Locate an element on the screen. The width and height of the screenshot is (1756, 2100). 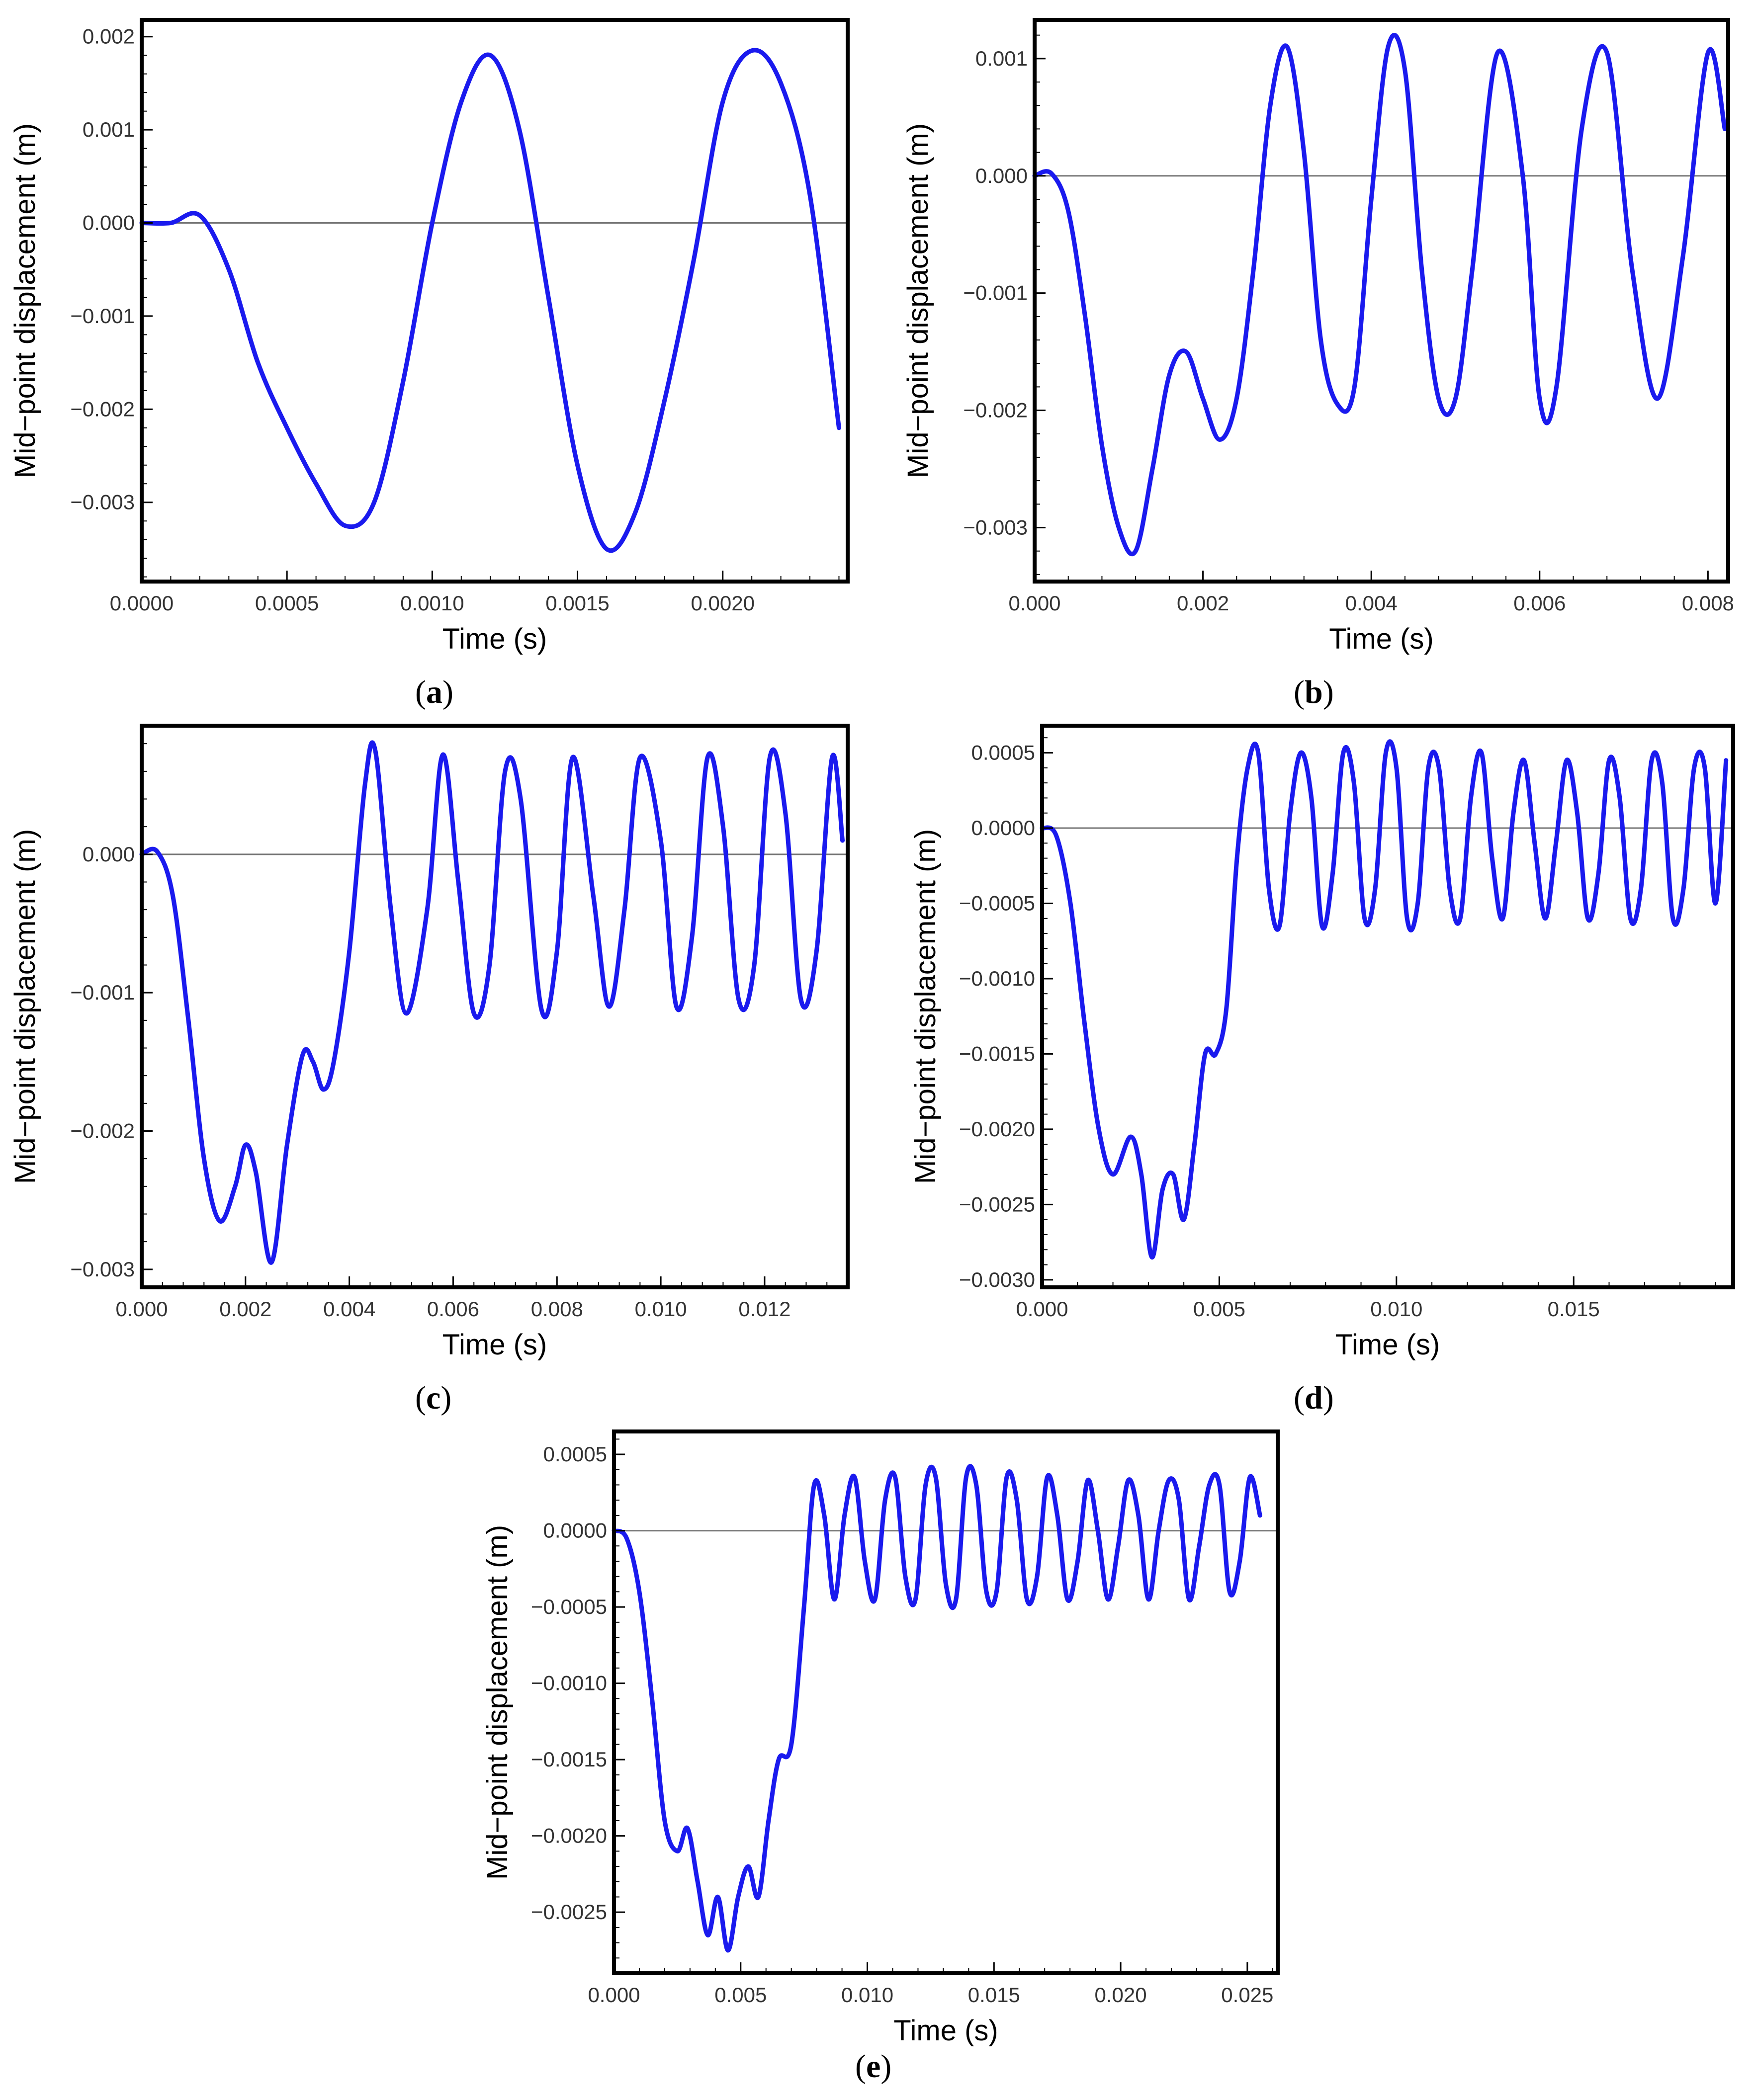
caption-d: (d) is located at coordinates (1314, 1398).